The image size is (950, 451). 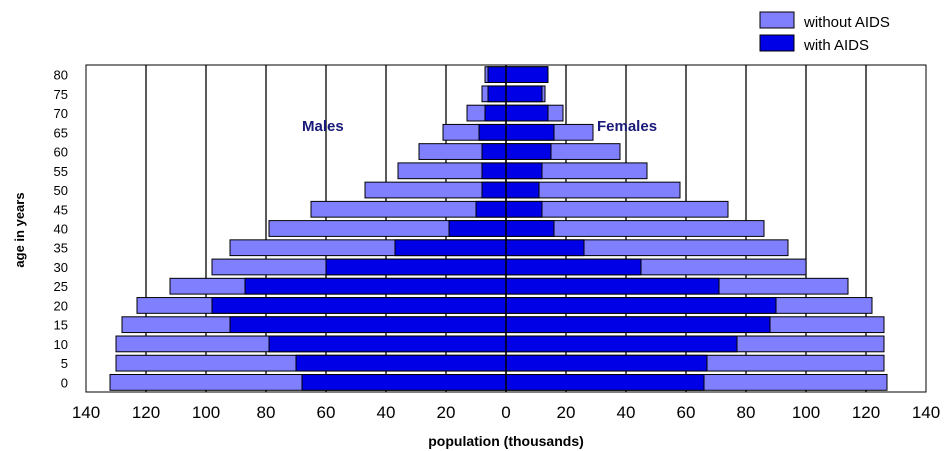 What do you see at coordinates (64, 363) in the screenshot?
I see `y-tick-label: 5` at bounding box center [64, 363].